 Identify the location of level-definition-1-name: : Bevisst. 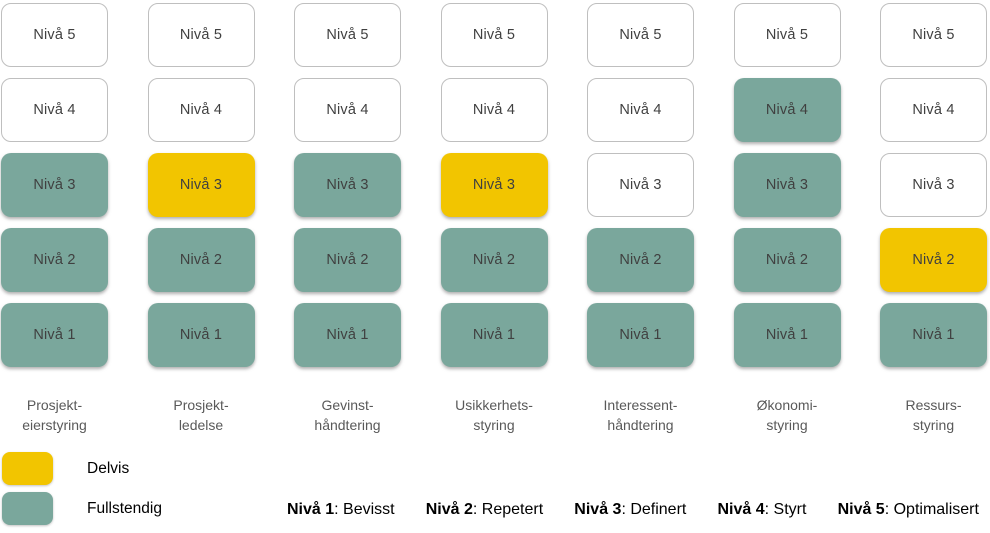
(364, 509).